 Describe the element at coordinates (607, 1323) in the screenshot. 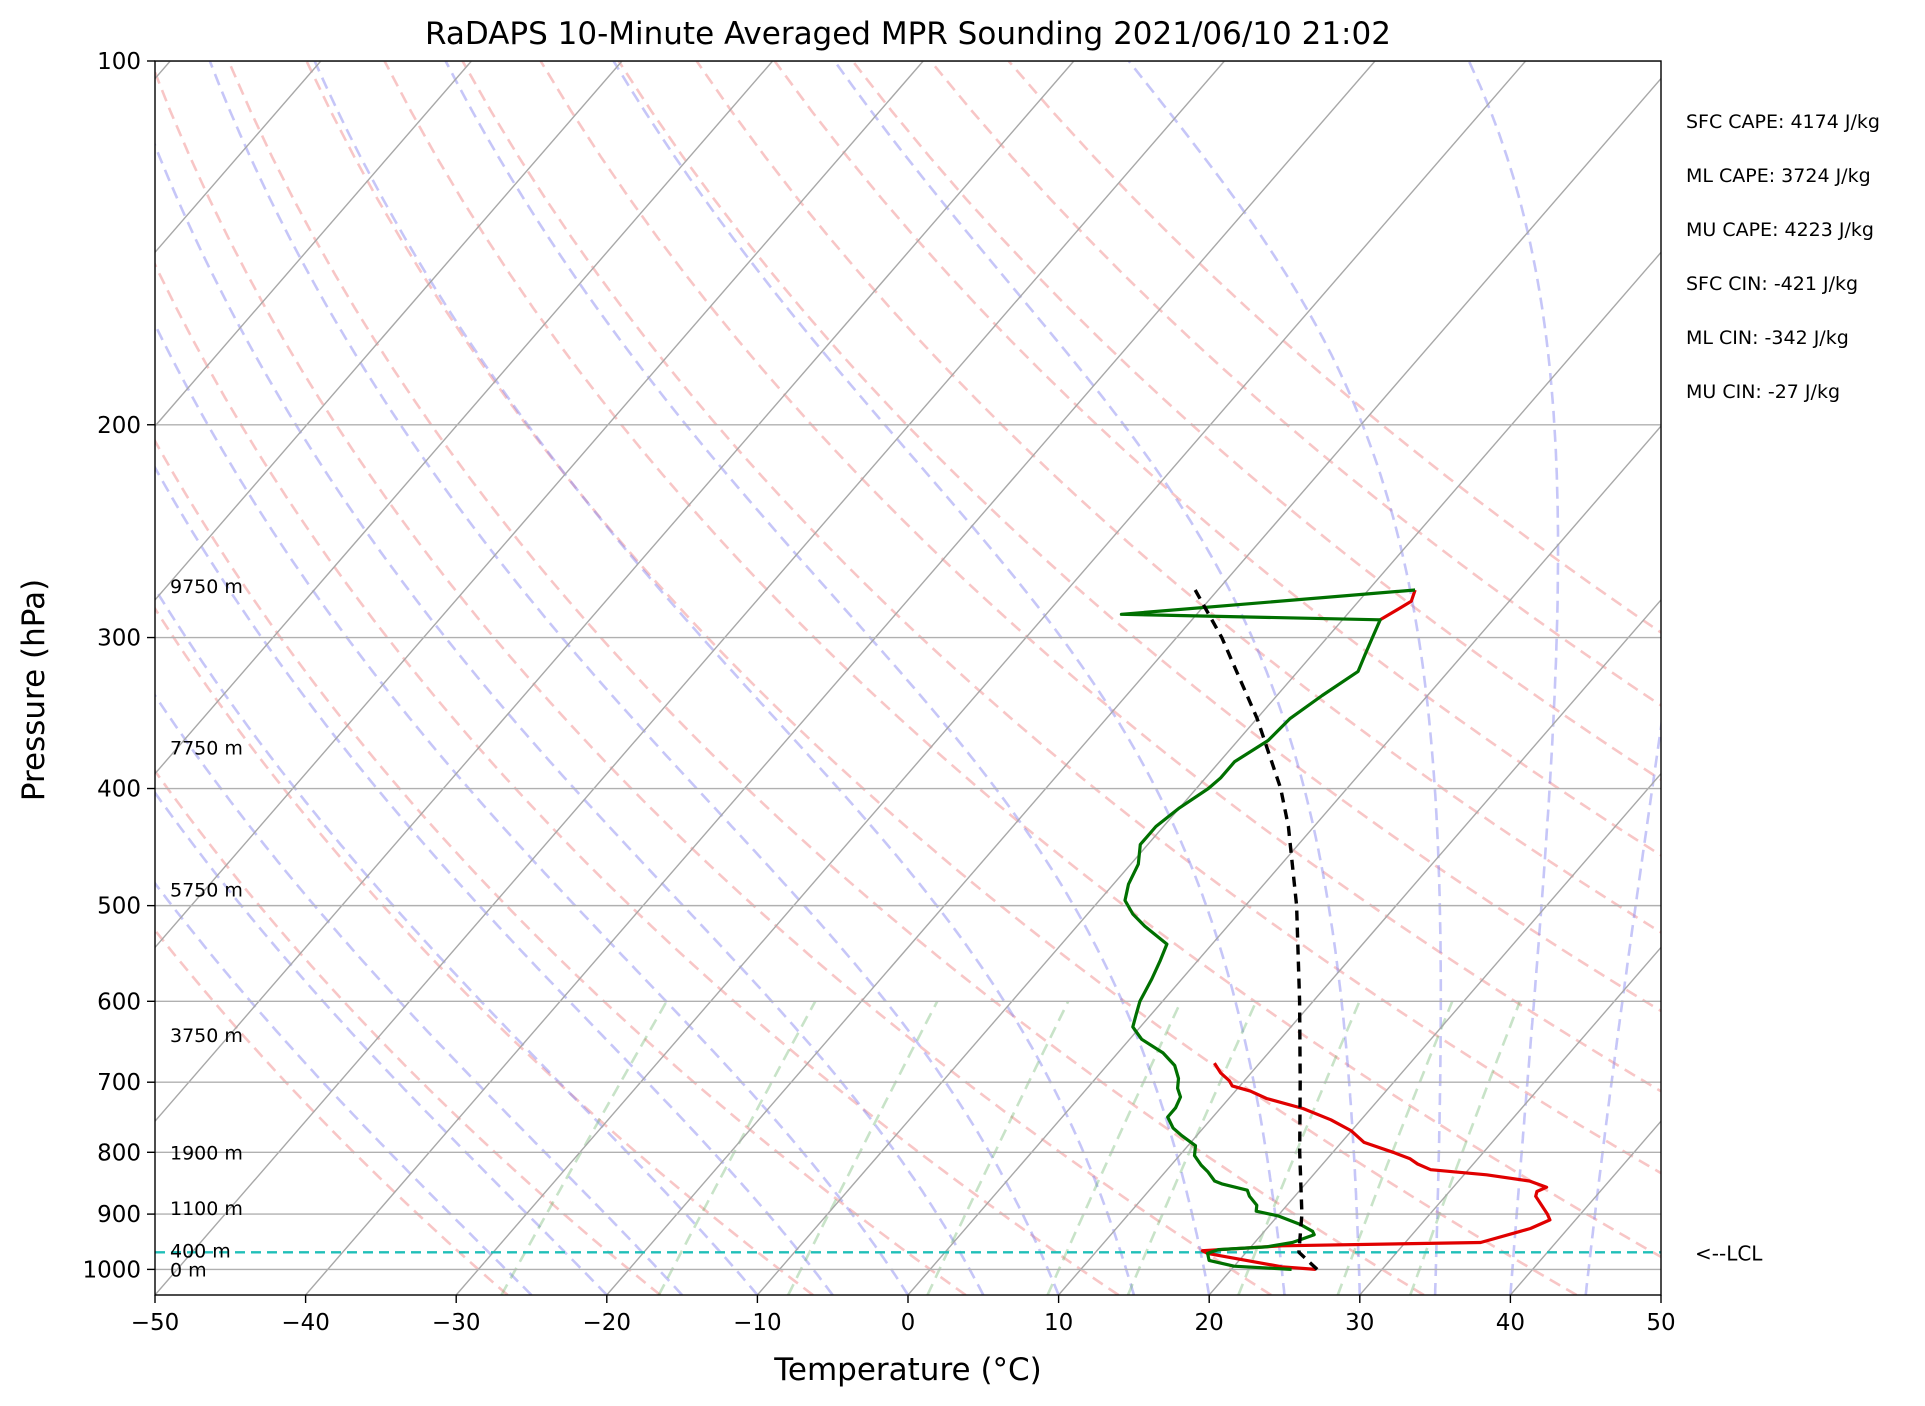

I see `x-tick-label: −20` at that location.